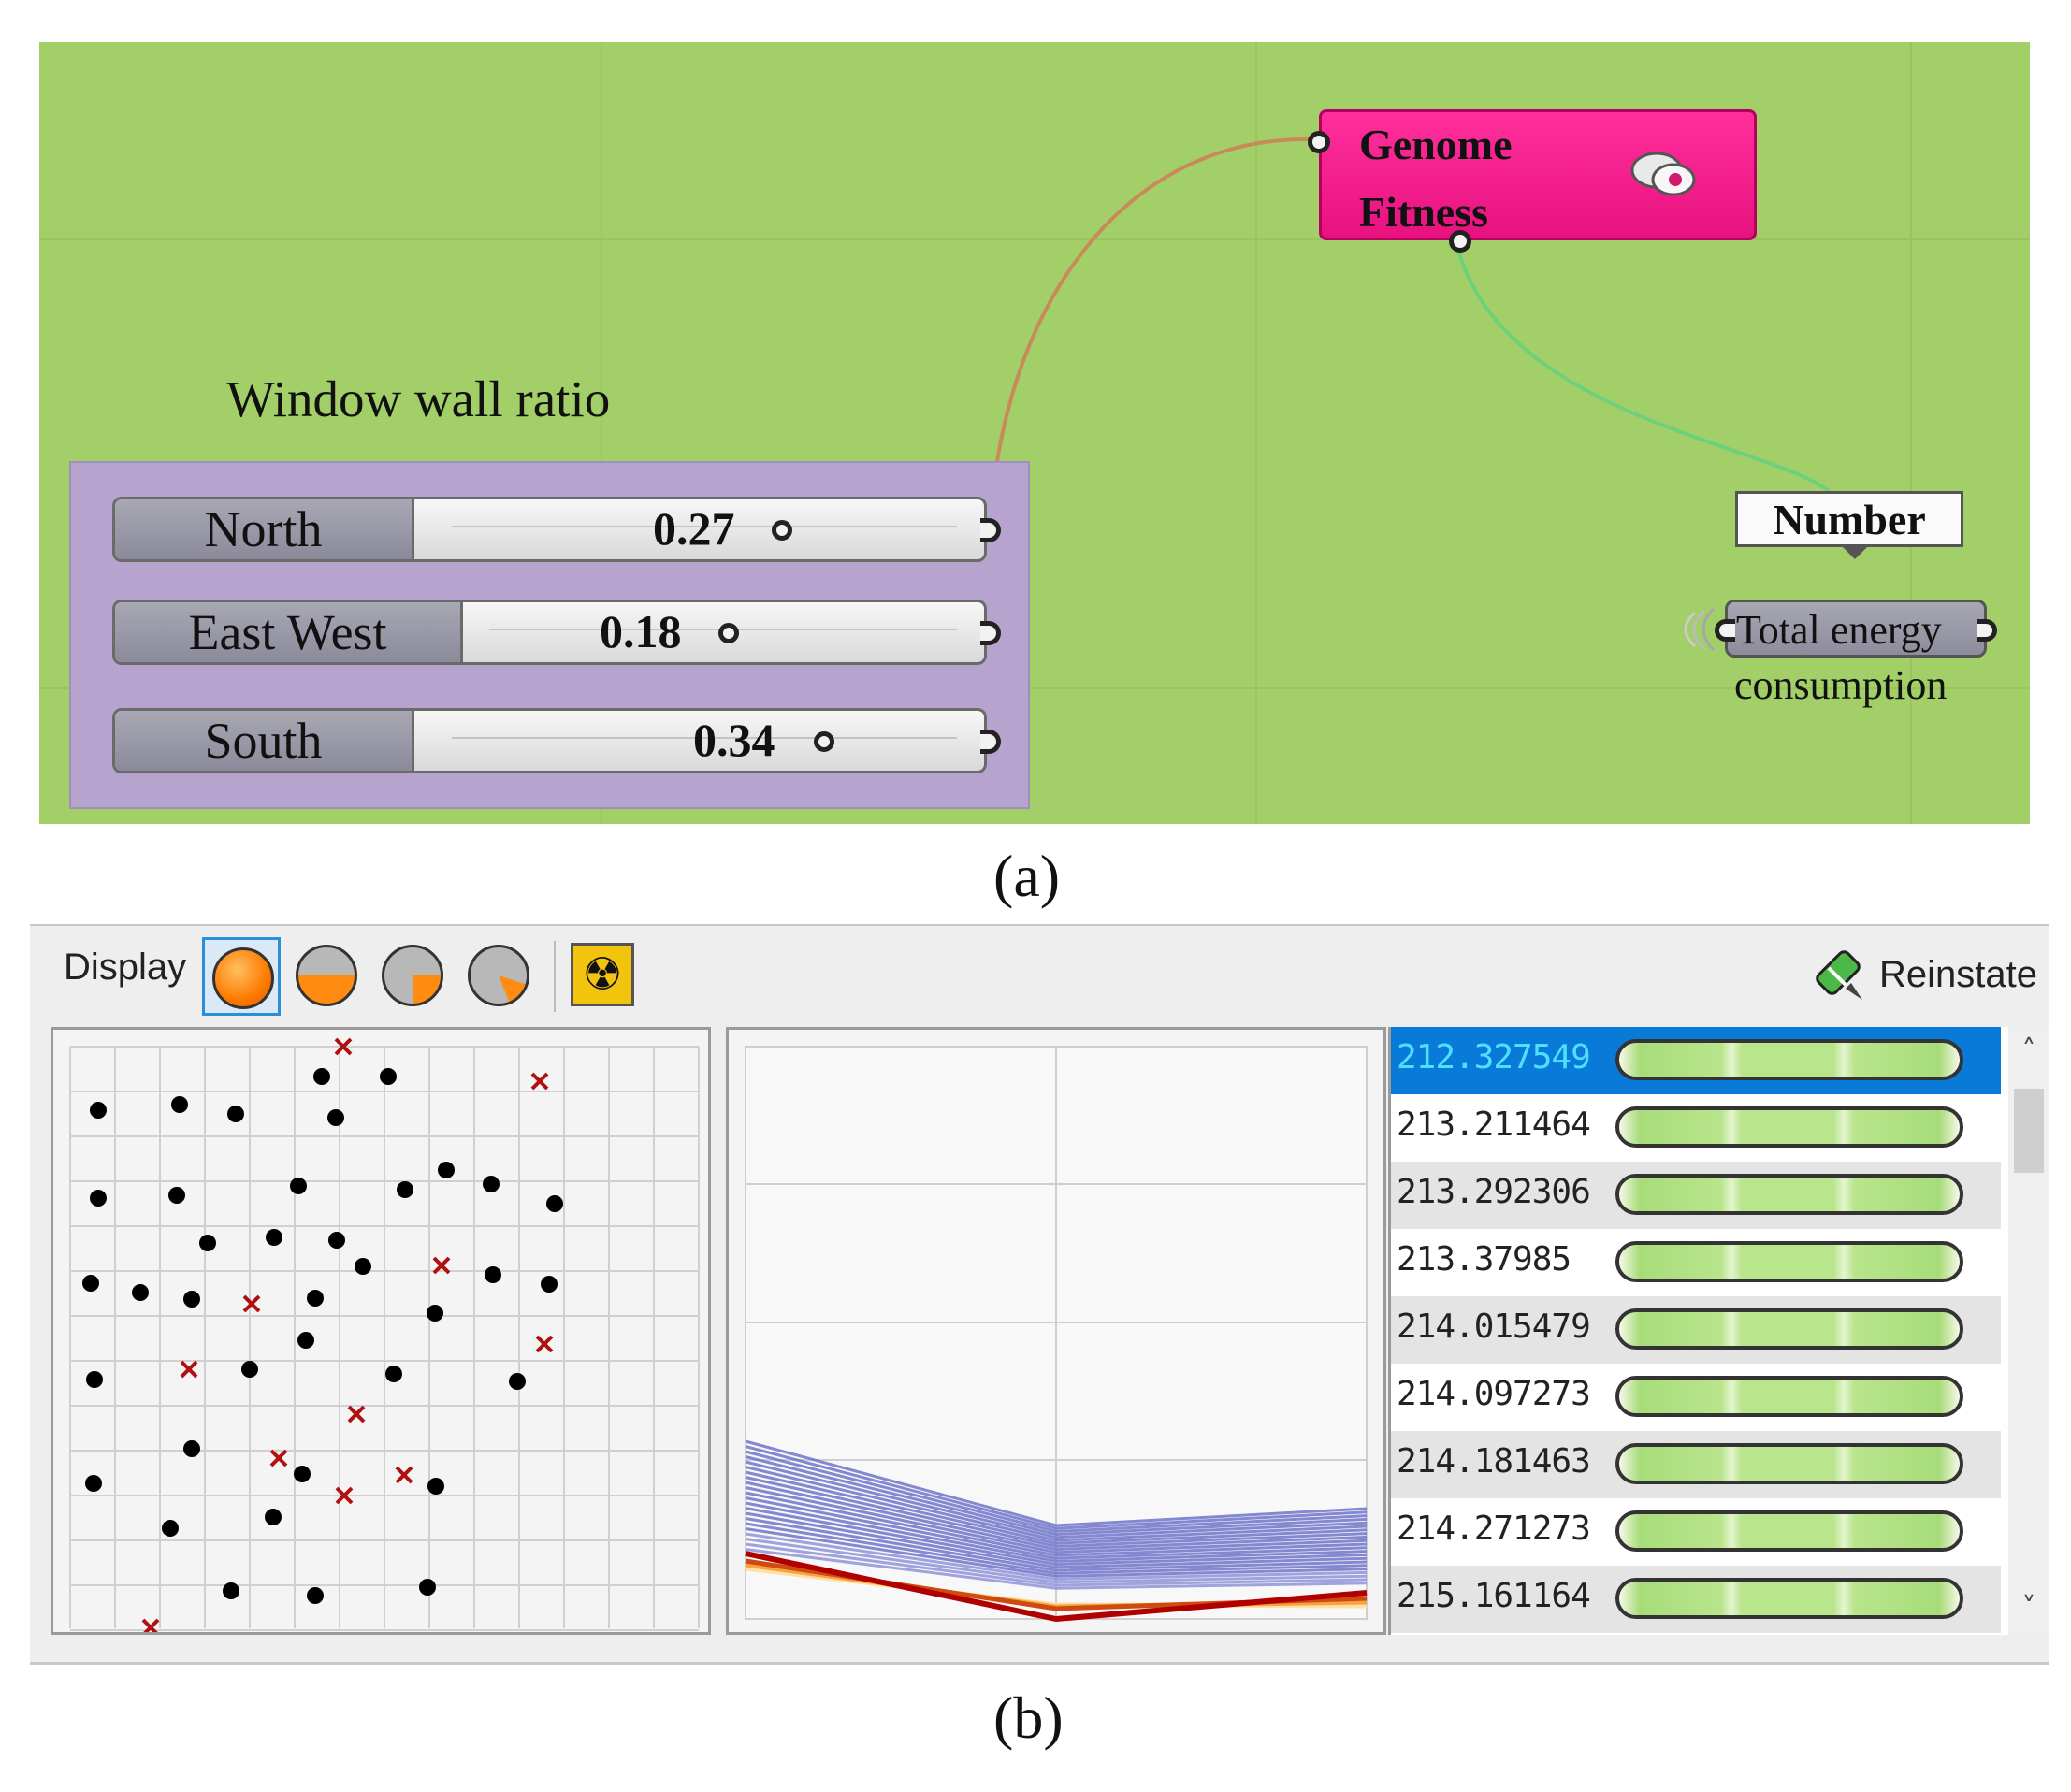 This screenshot has width=2071, height=1792. I want to click on fitness-graph-panel, so click(1056, 1331).